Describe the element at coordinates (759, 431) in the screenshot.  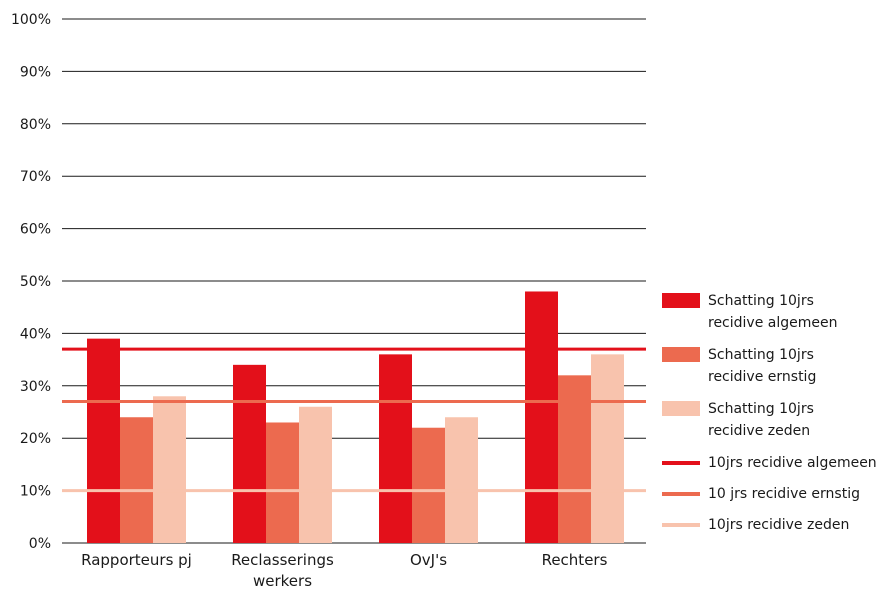
I see `legend-label-line2: recidive zeden` at that location.